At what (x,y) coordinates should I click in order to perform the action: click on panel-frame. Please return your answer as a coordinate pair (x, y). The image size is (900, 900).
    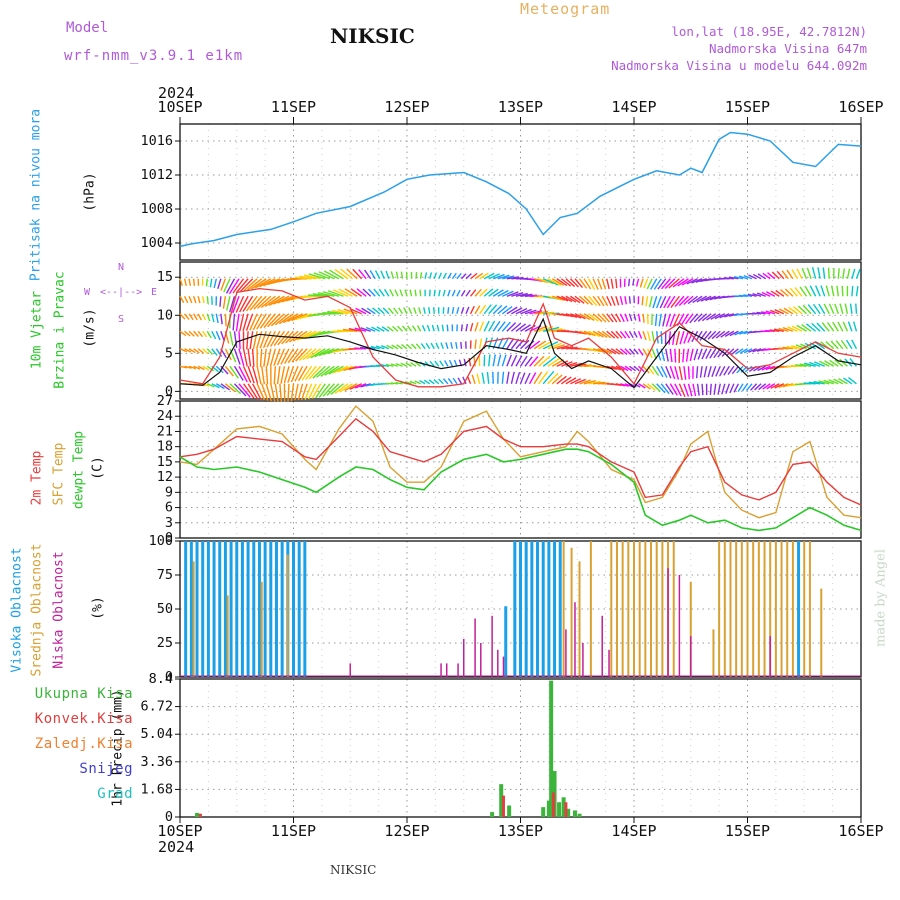
    Looking at the image, I should click on (520, 330).